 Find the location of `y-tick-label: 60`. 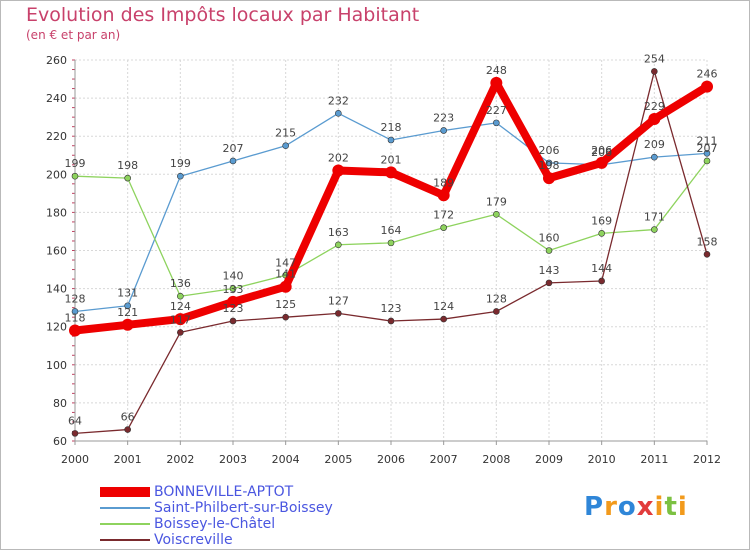

y-tick-label: 60 is located at coordinates (60, 441).